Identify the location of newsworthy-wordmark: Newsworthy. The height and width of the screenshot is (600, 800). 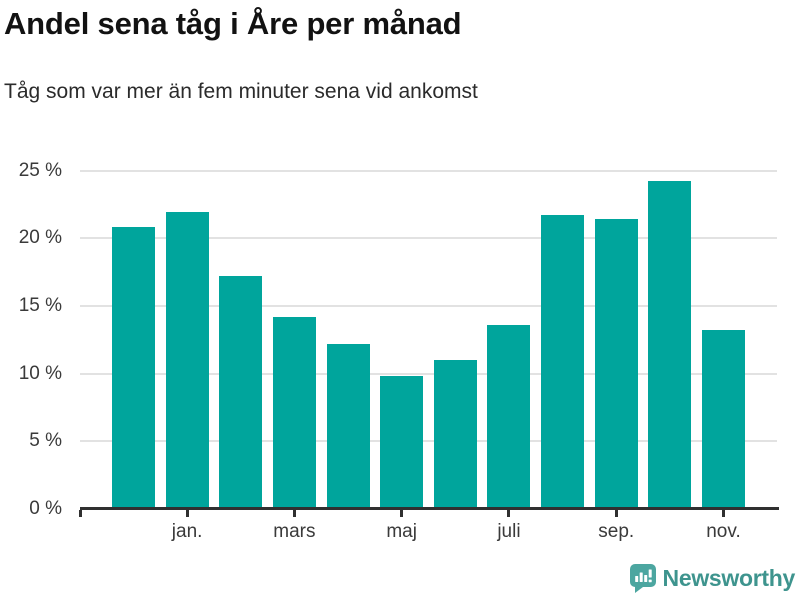
(729, 578).